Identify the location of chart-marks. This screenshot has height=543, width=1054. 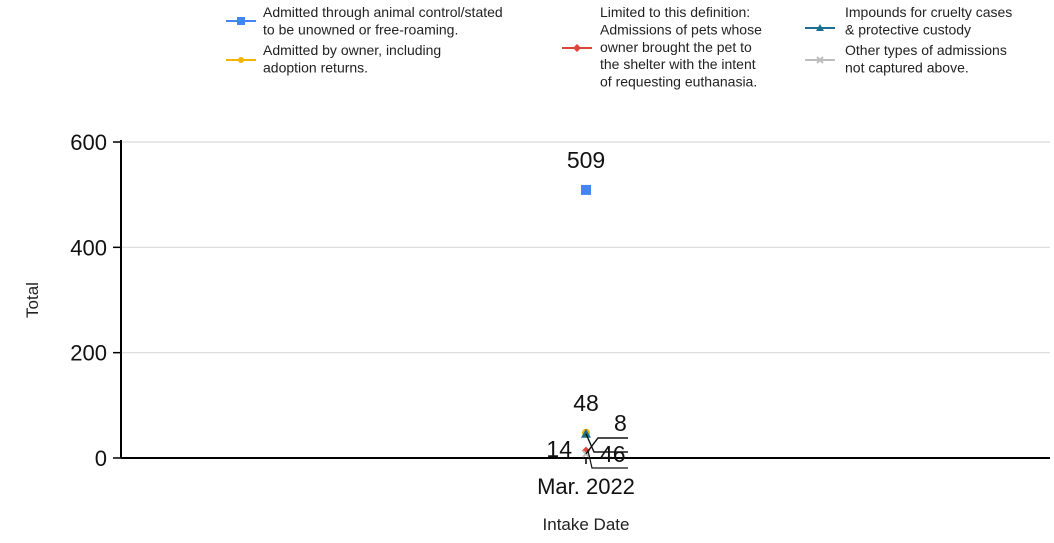
(586, 321).